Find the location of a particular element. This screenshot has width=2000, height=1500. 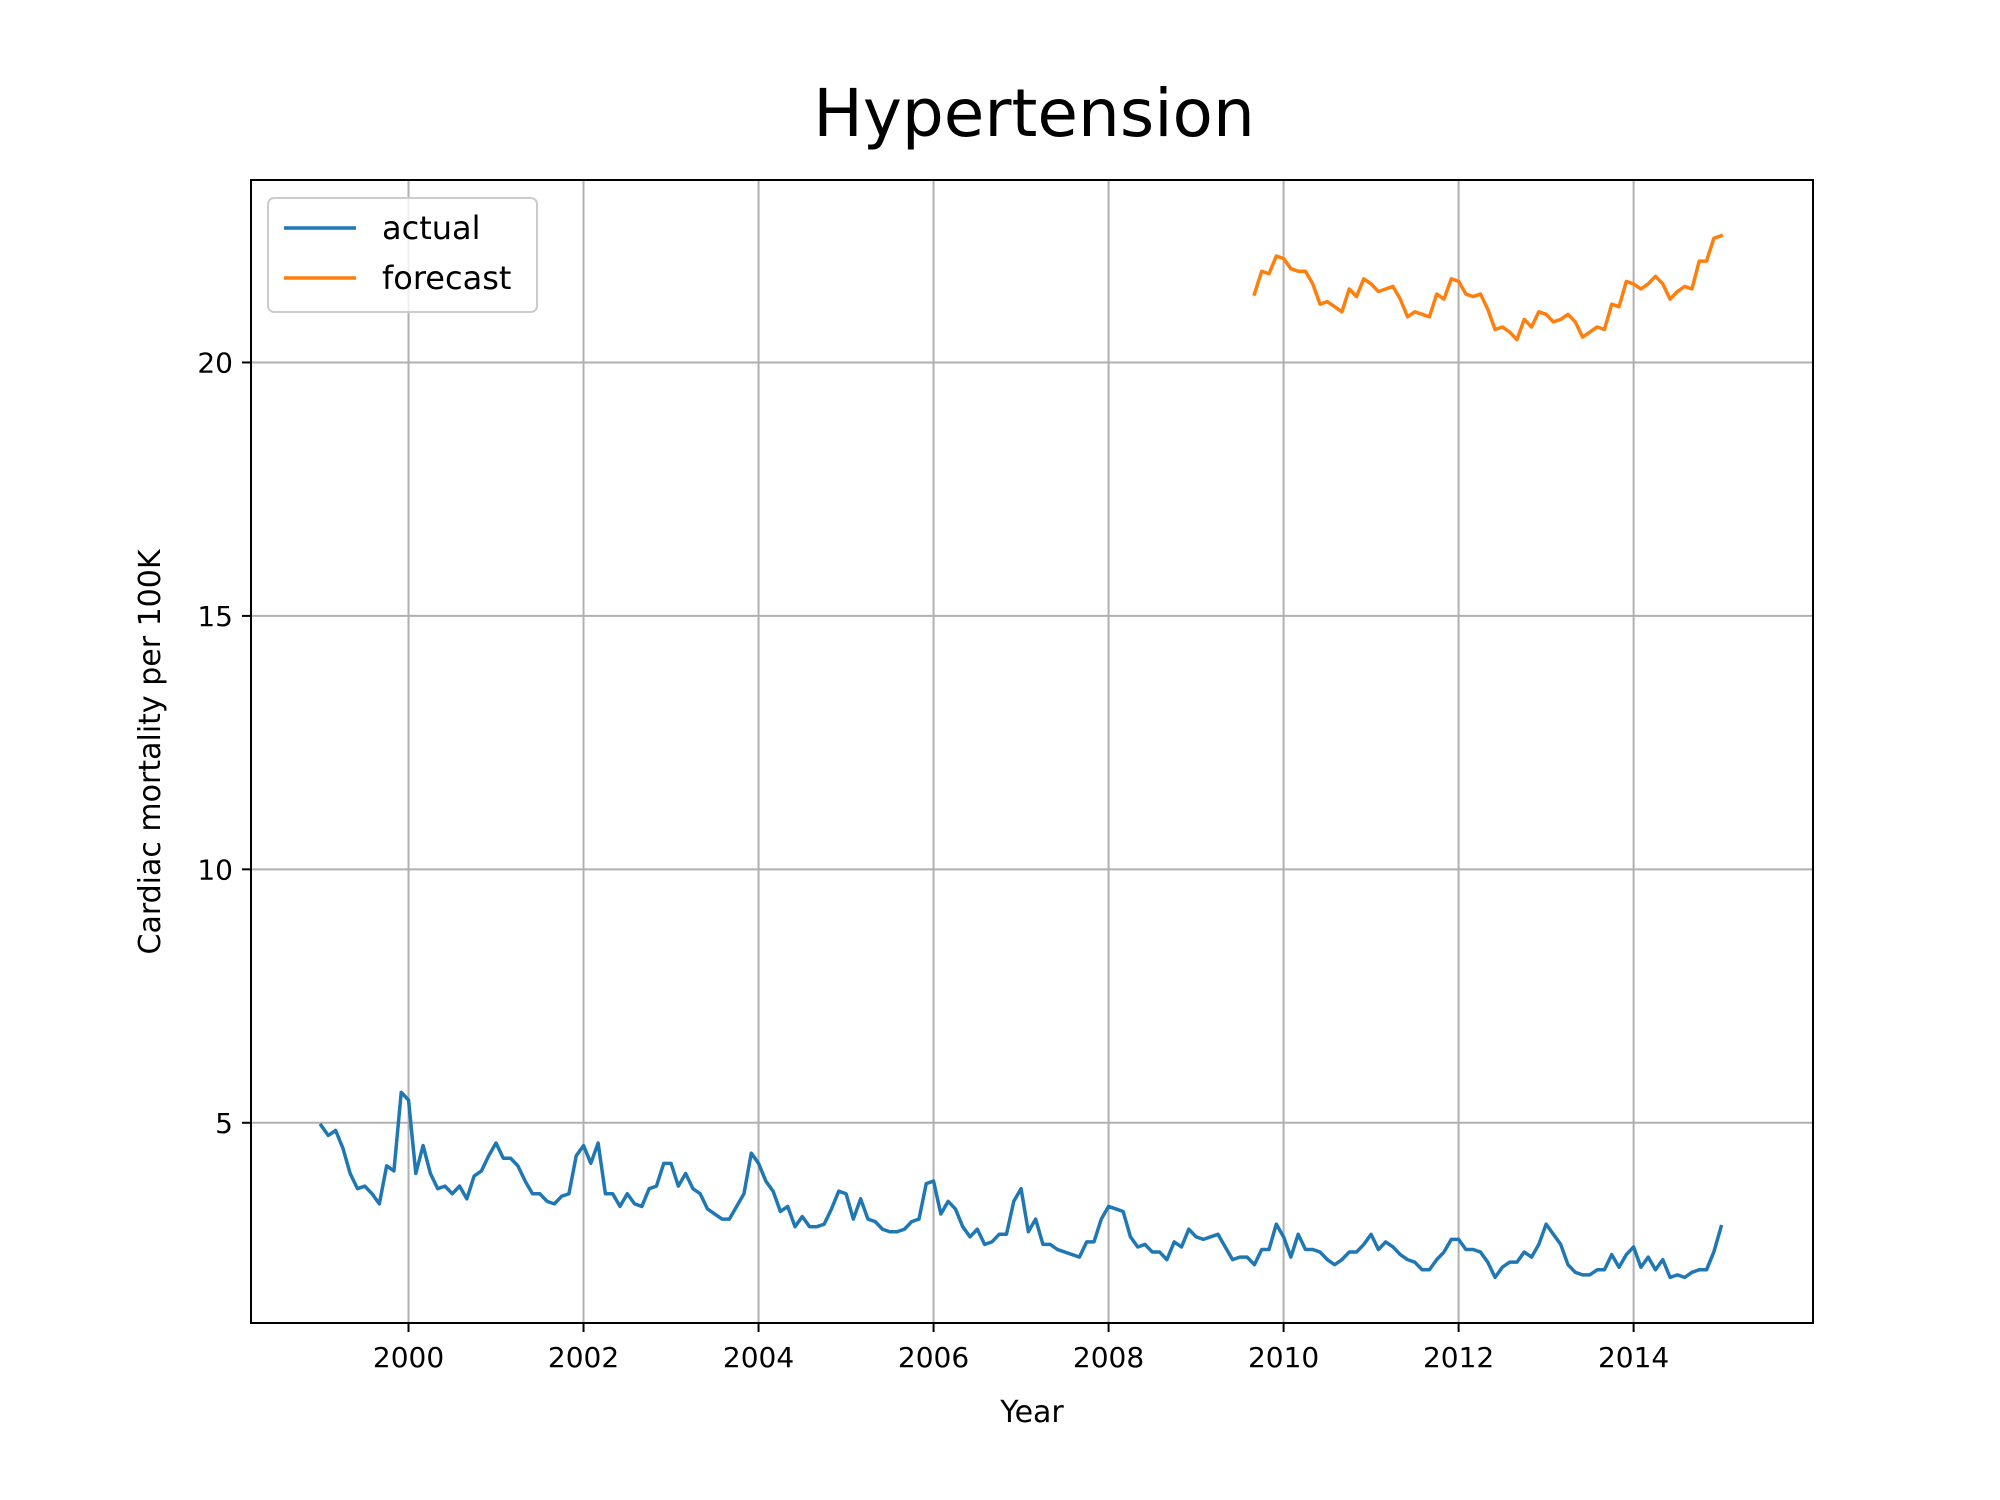

x-tick-label: 2006 is located at coordinates (933, 1357).